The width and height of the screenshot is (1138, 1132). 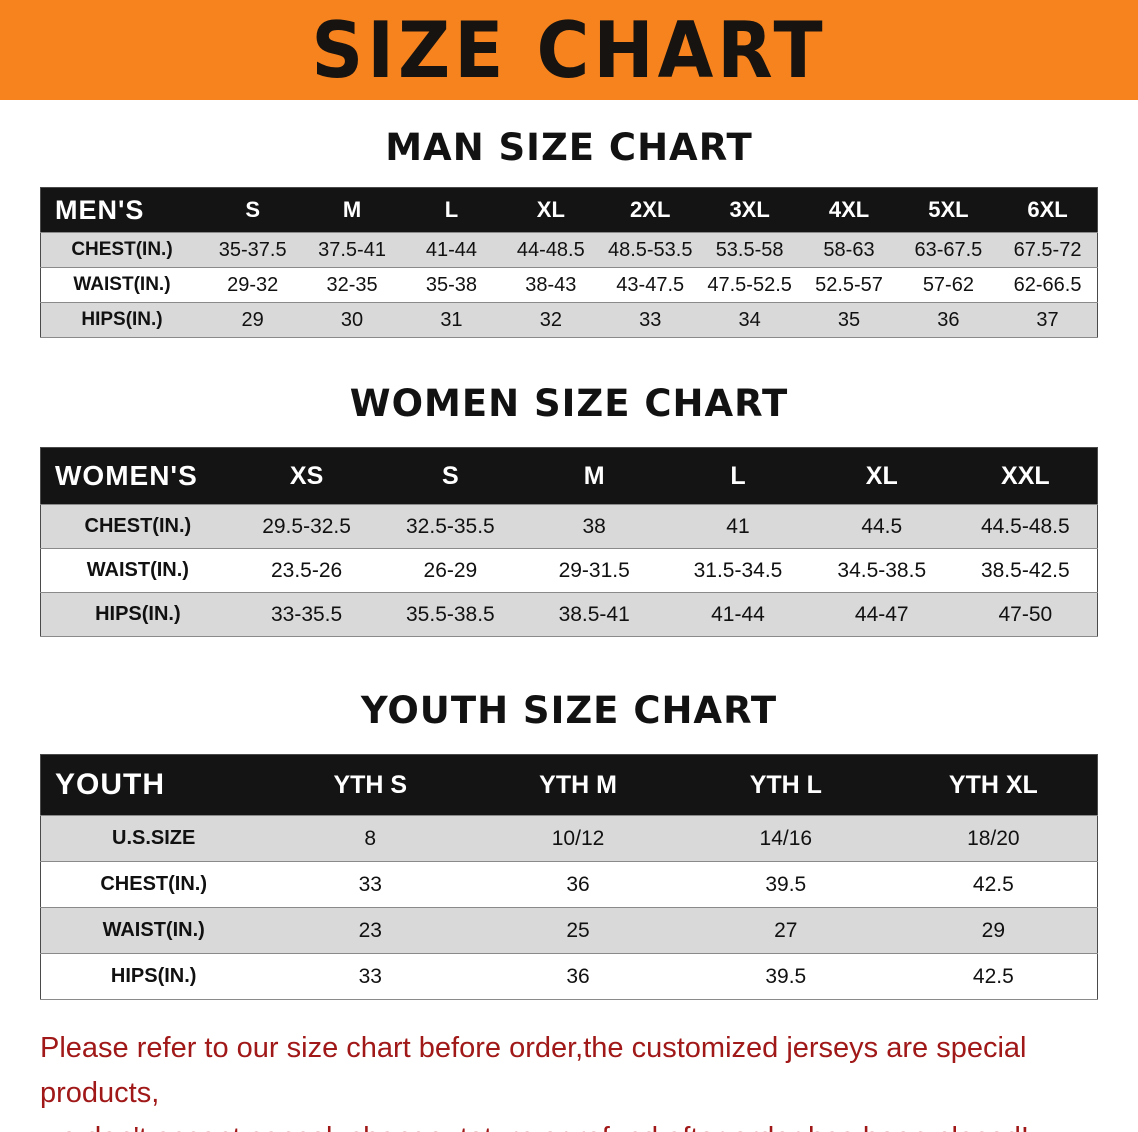 What do you see at coordinates (121, 210) in the screenshot?
I see `table-corner-label: MEN'S` at bounding box center [121, 210].